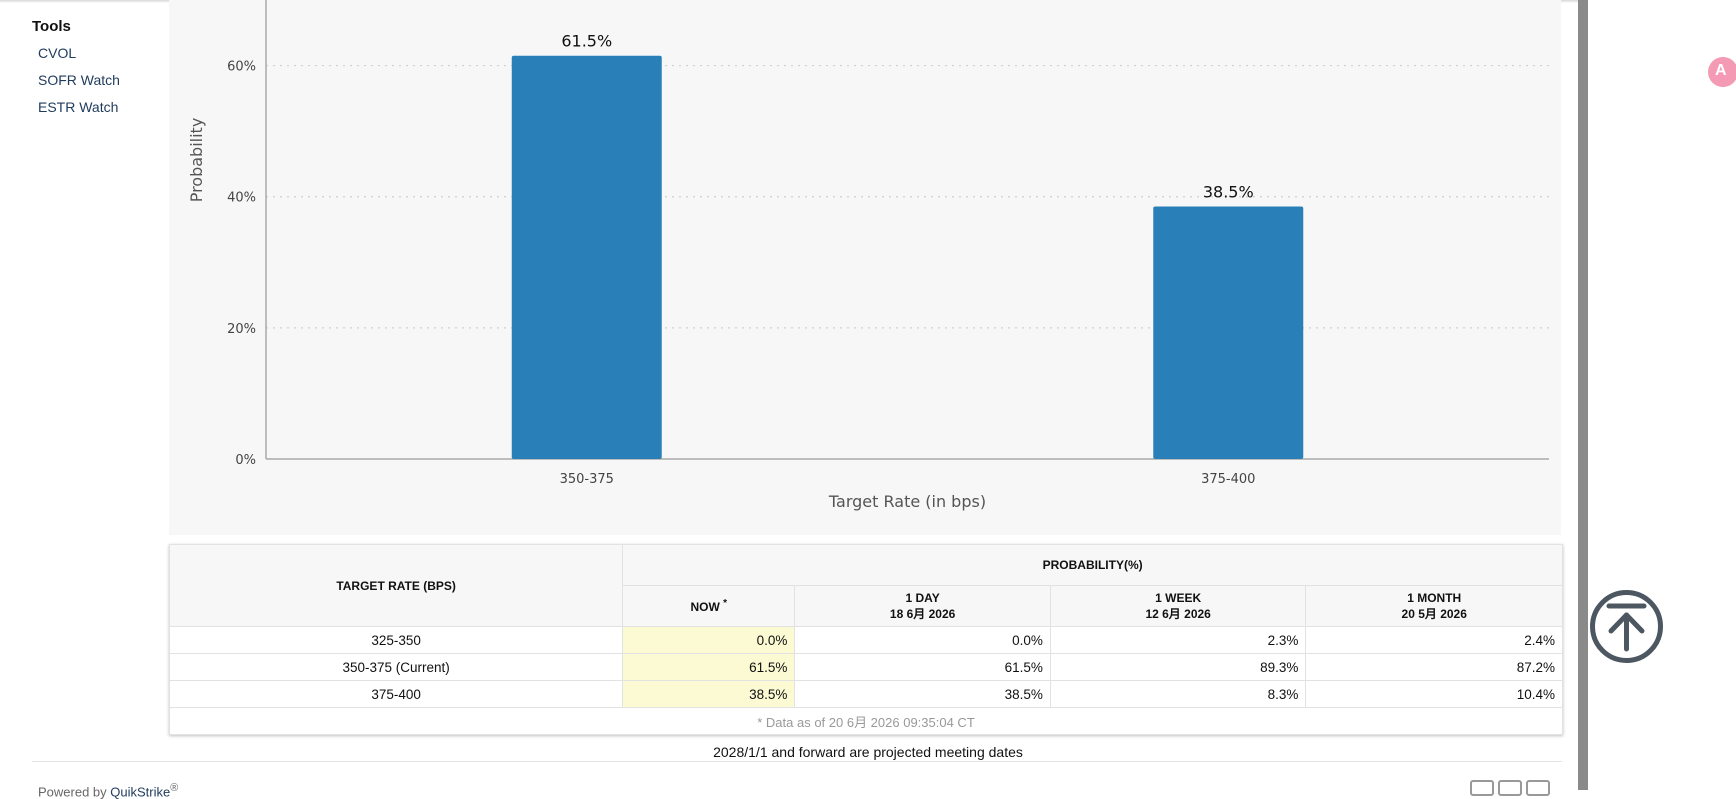 The height and width of the screenshot is (799, 1736). Describe the element at coordinates (396, 667) in the screenshot. I see `row-target: 350-375 (Current)` at that location.